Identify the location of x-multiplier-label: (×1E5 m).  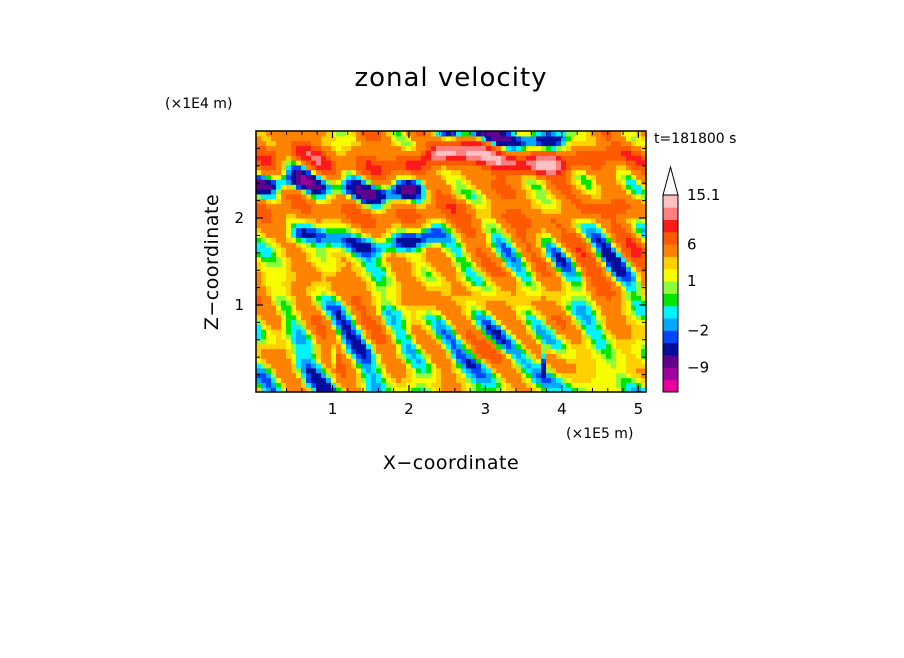
(599, 434).